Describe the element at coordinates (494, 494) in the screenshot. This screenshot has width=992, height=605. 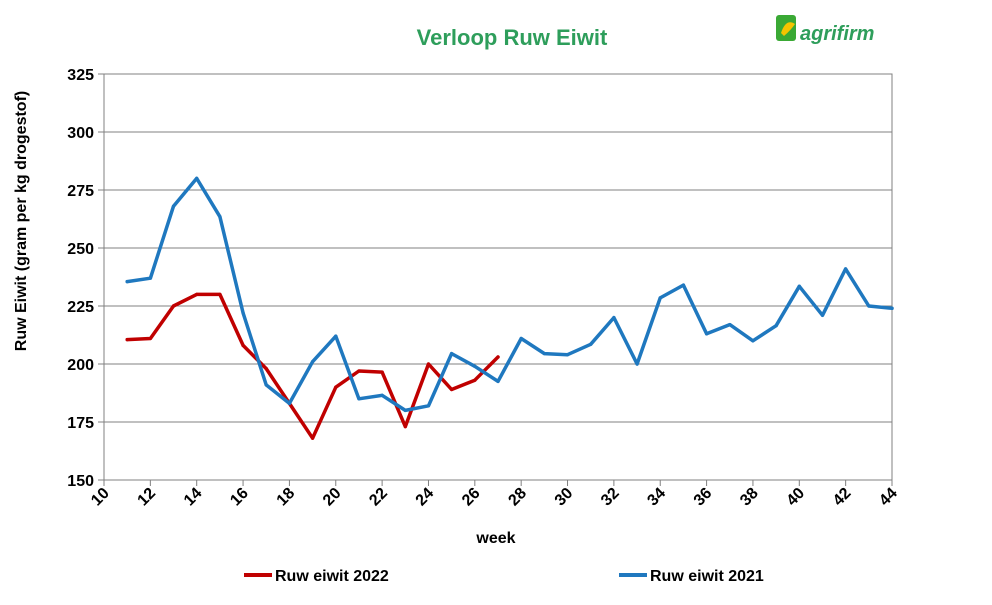
I see `x-axis: 10 12 14 16 18 20 22 24 26 28 30 32 34 36 38 40 42 44` at that location.